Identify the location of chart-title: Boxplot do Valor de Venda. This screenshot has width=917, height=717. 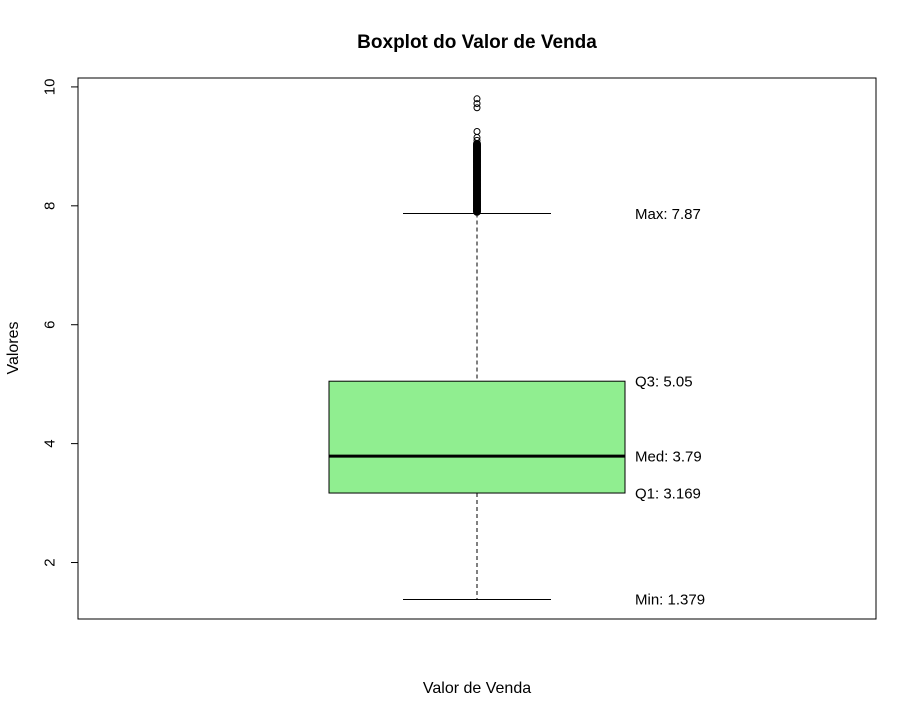
(477, 42).